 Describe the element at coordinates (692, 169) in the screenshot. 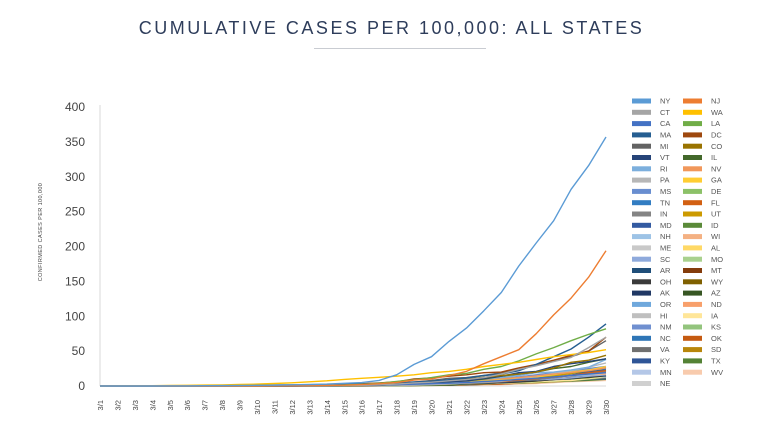

I see `legend-swatch-nv` at that location.